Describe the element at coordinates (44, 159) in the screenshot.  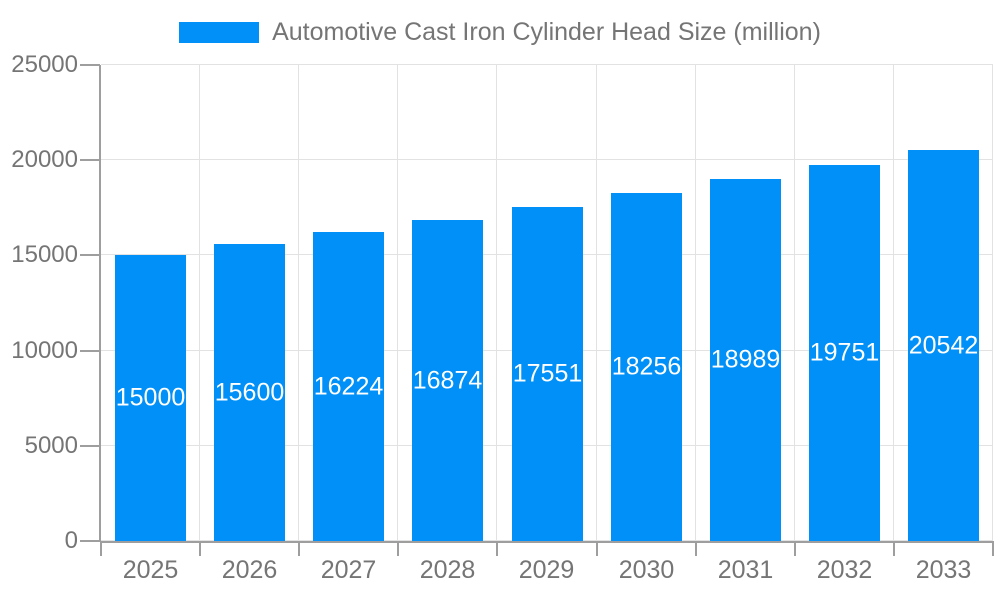
I see `y-axis-label: 20000` at that location.